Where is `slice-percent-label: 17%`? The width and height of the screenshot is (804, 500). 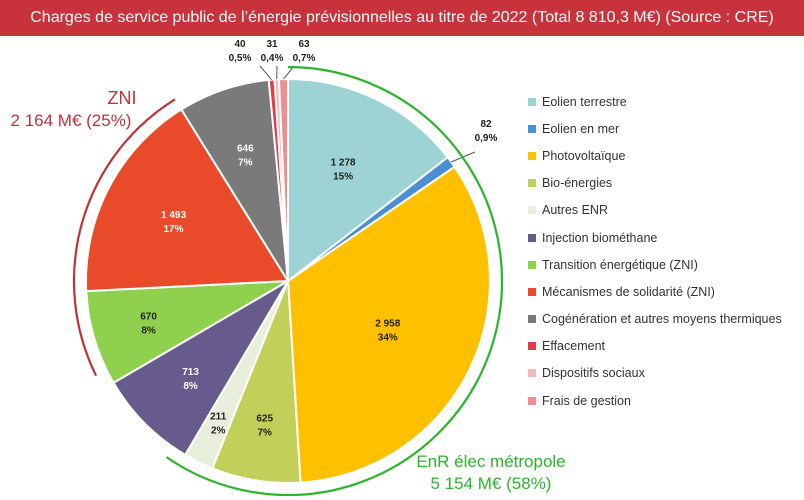
slice-percent-label: 17% is located at coordinates (173, 229).